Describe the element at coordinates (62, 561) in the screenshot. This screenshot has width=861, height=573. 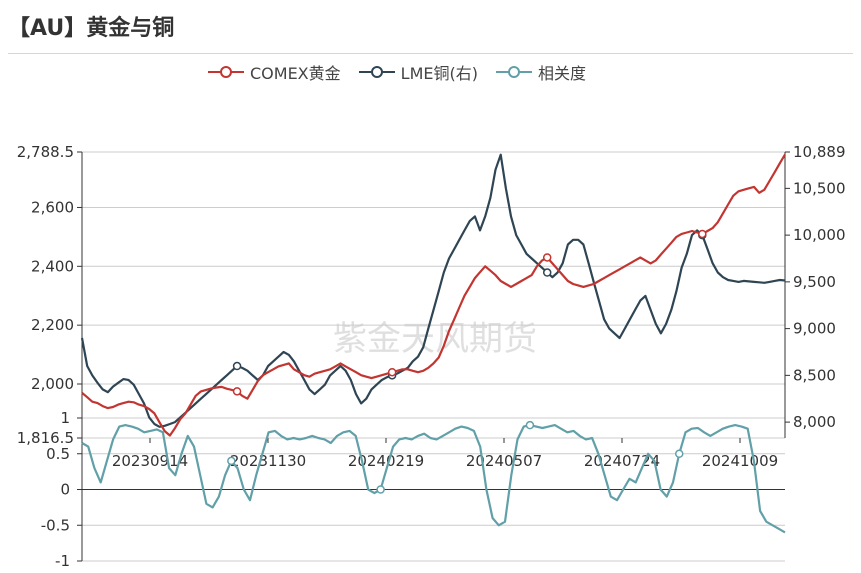
I see `bottom-axis-tick-label: -1` at that location.